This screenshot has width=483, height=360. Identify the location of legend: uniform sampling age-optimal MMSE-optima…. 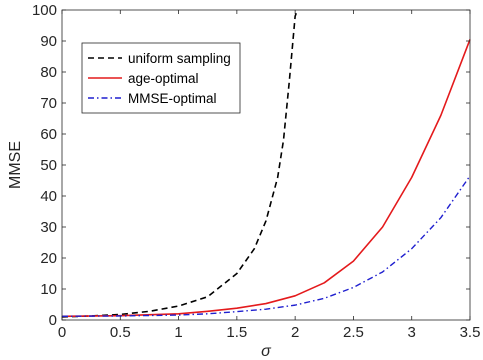
(161, 78).